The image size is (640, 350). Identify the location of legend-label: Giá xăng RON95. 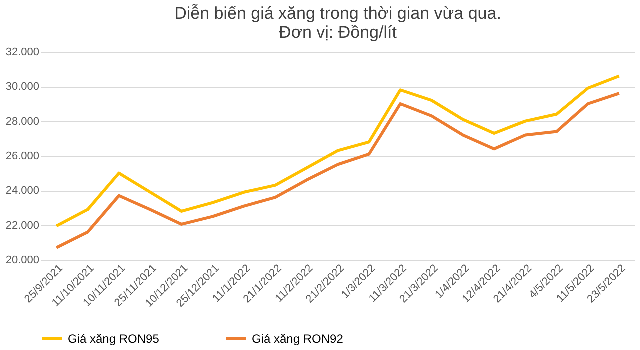
(114, 339).